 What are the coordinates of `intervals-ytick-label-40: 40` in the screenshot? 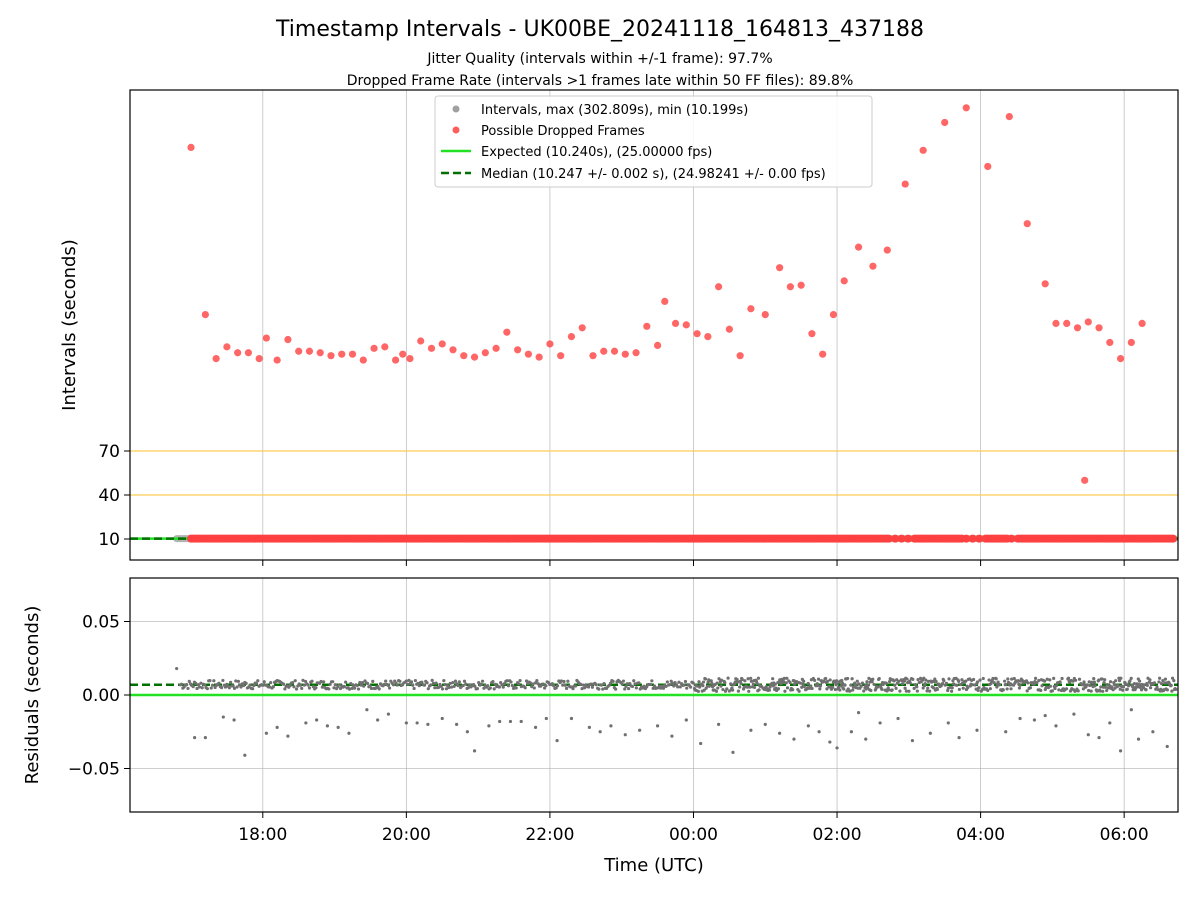 It's located at (109, 496).